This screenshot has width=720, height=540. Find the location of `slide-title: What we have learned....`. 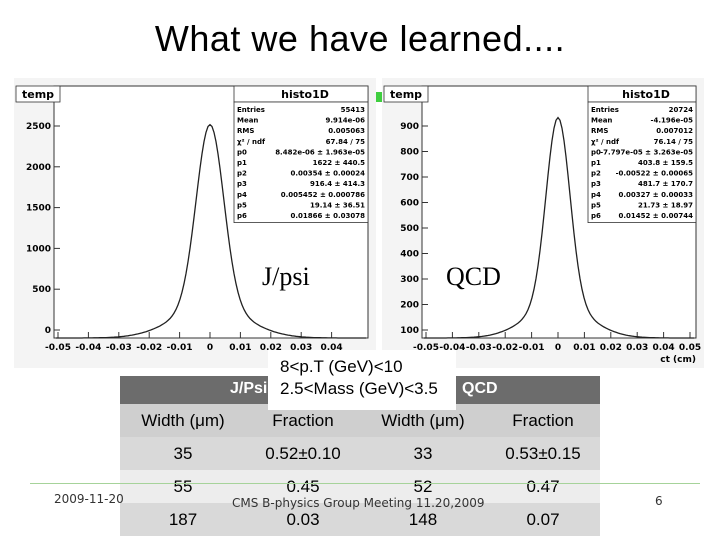

slide-title: What we have learned.... is located at coordinates (360, 38).